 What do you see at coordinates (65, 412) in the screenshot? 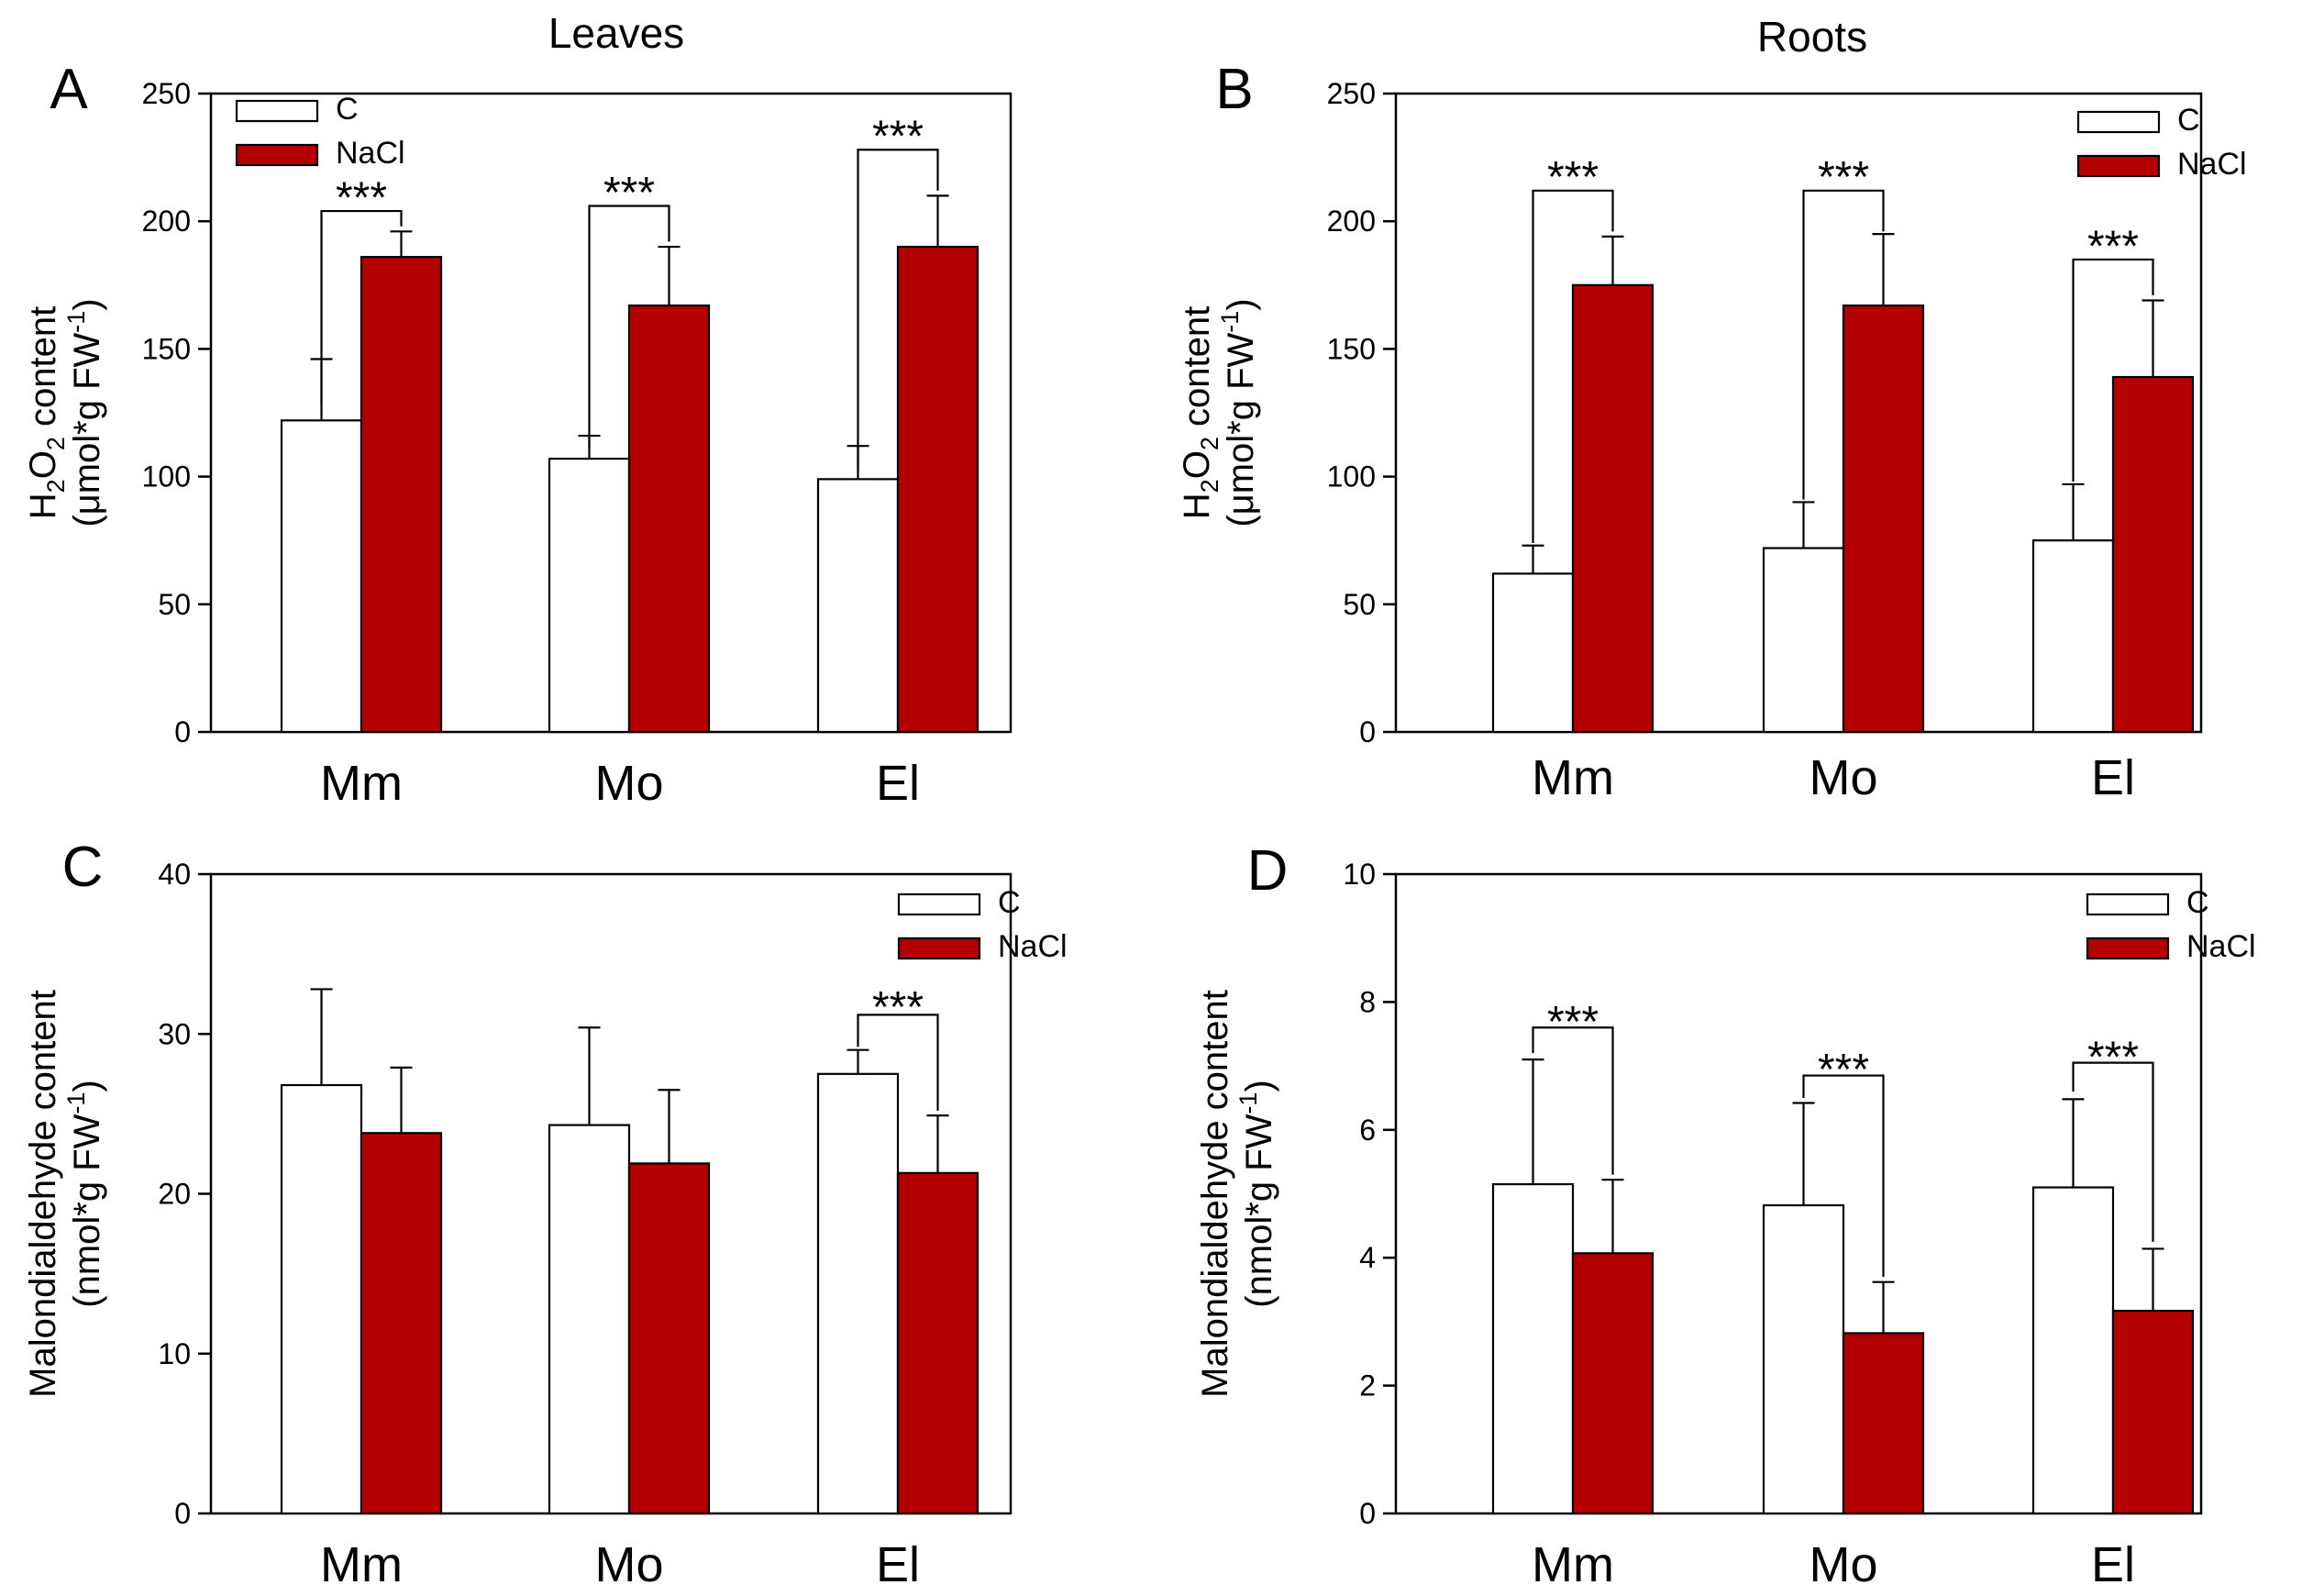
I see `y-axis-label-a: H2O2 content (μmol*g FW-1)` at bounding box center [65, 412].